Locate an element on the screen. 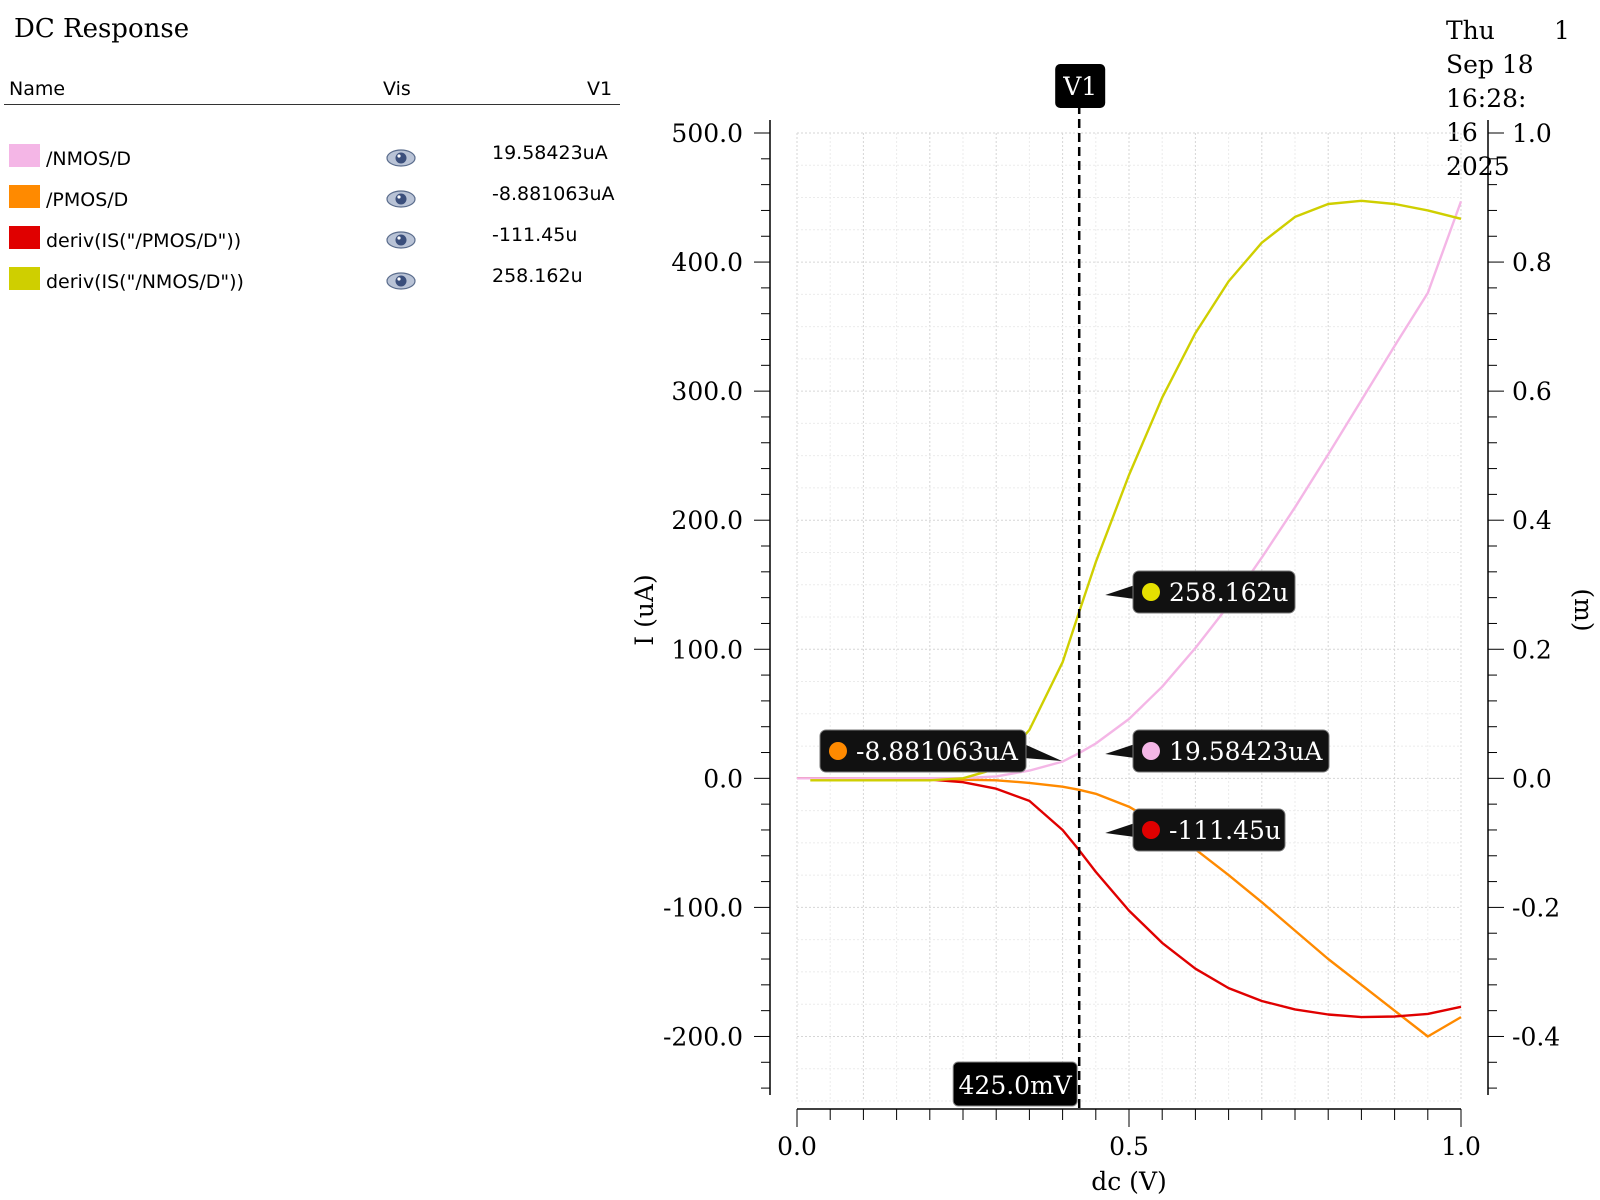 Image resolution: width=1600 pixels, height=1200 pixels. y-tick-label-right: 0.8 is located at coordinates (1532, 262).